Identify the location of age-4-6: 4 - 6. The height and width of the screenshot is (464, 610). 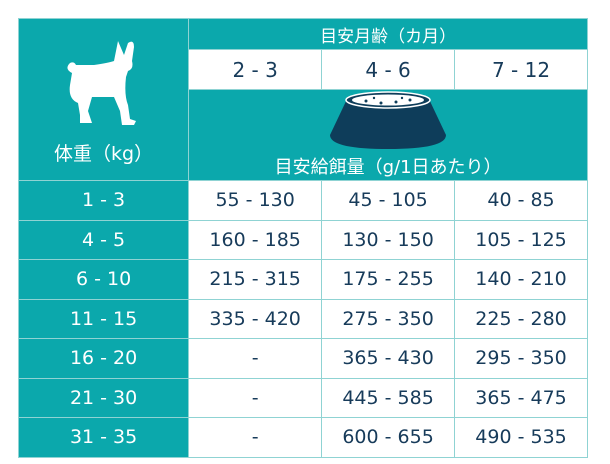
(388, 69).